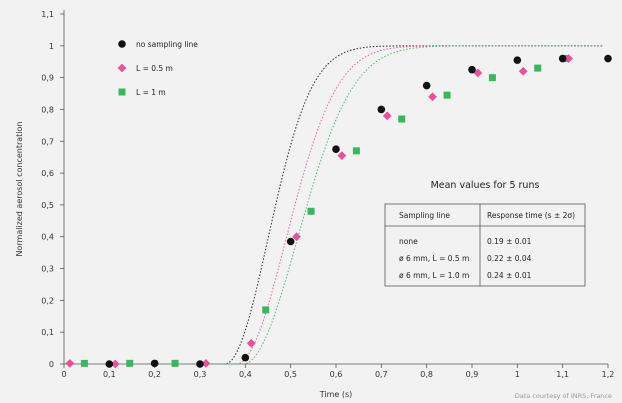 The height and width of the screenshot is (403, 622). Describe the element at coordinates (47, 237) in the screenshot. I see `y-tick-label: 0,4` at that location.